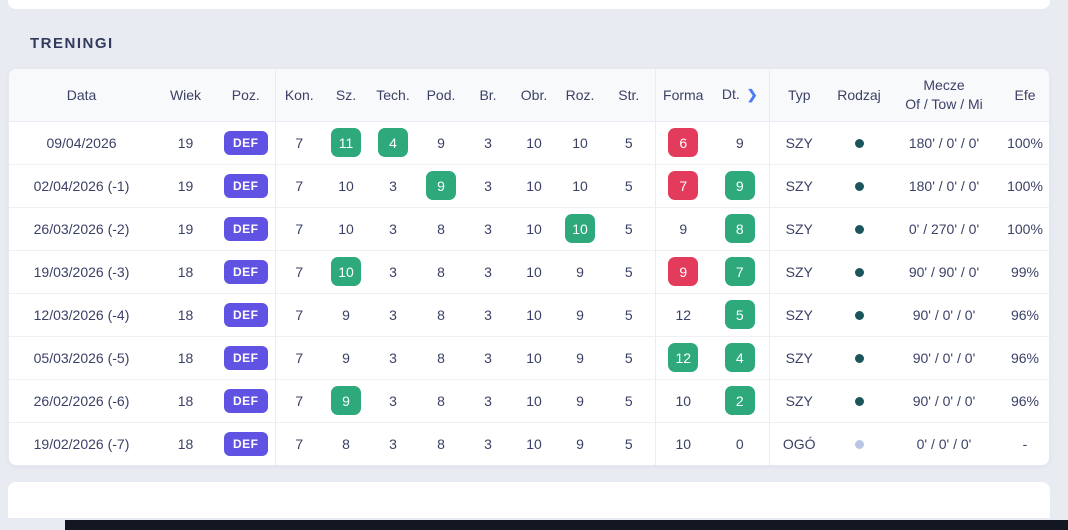  I want to click on col-header-sz: Sz., so click(346, 95).